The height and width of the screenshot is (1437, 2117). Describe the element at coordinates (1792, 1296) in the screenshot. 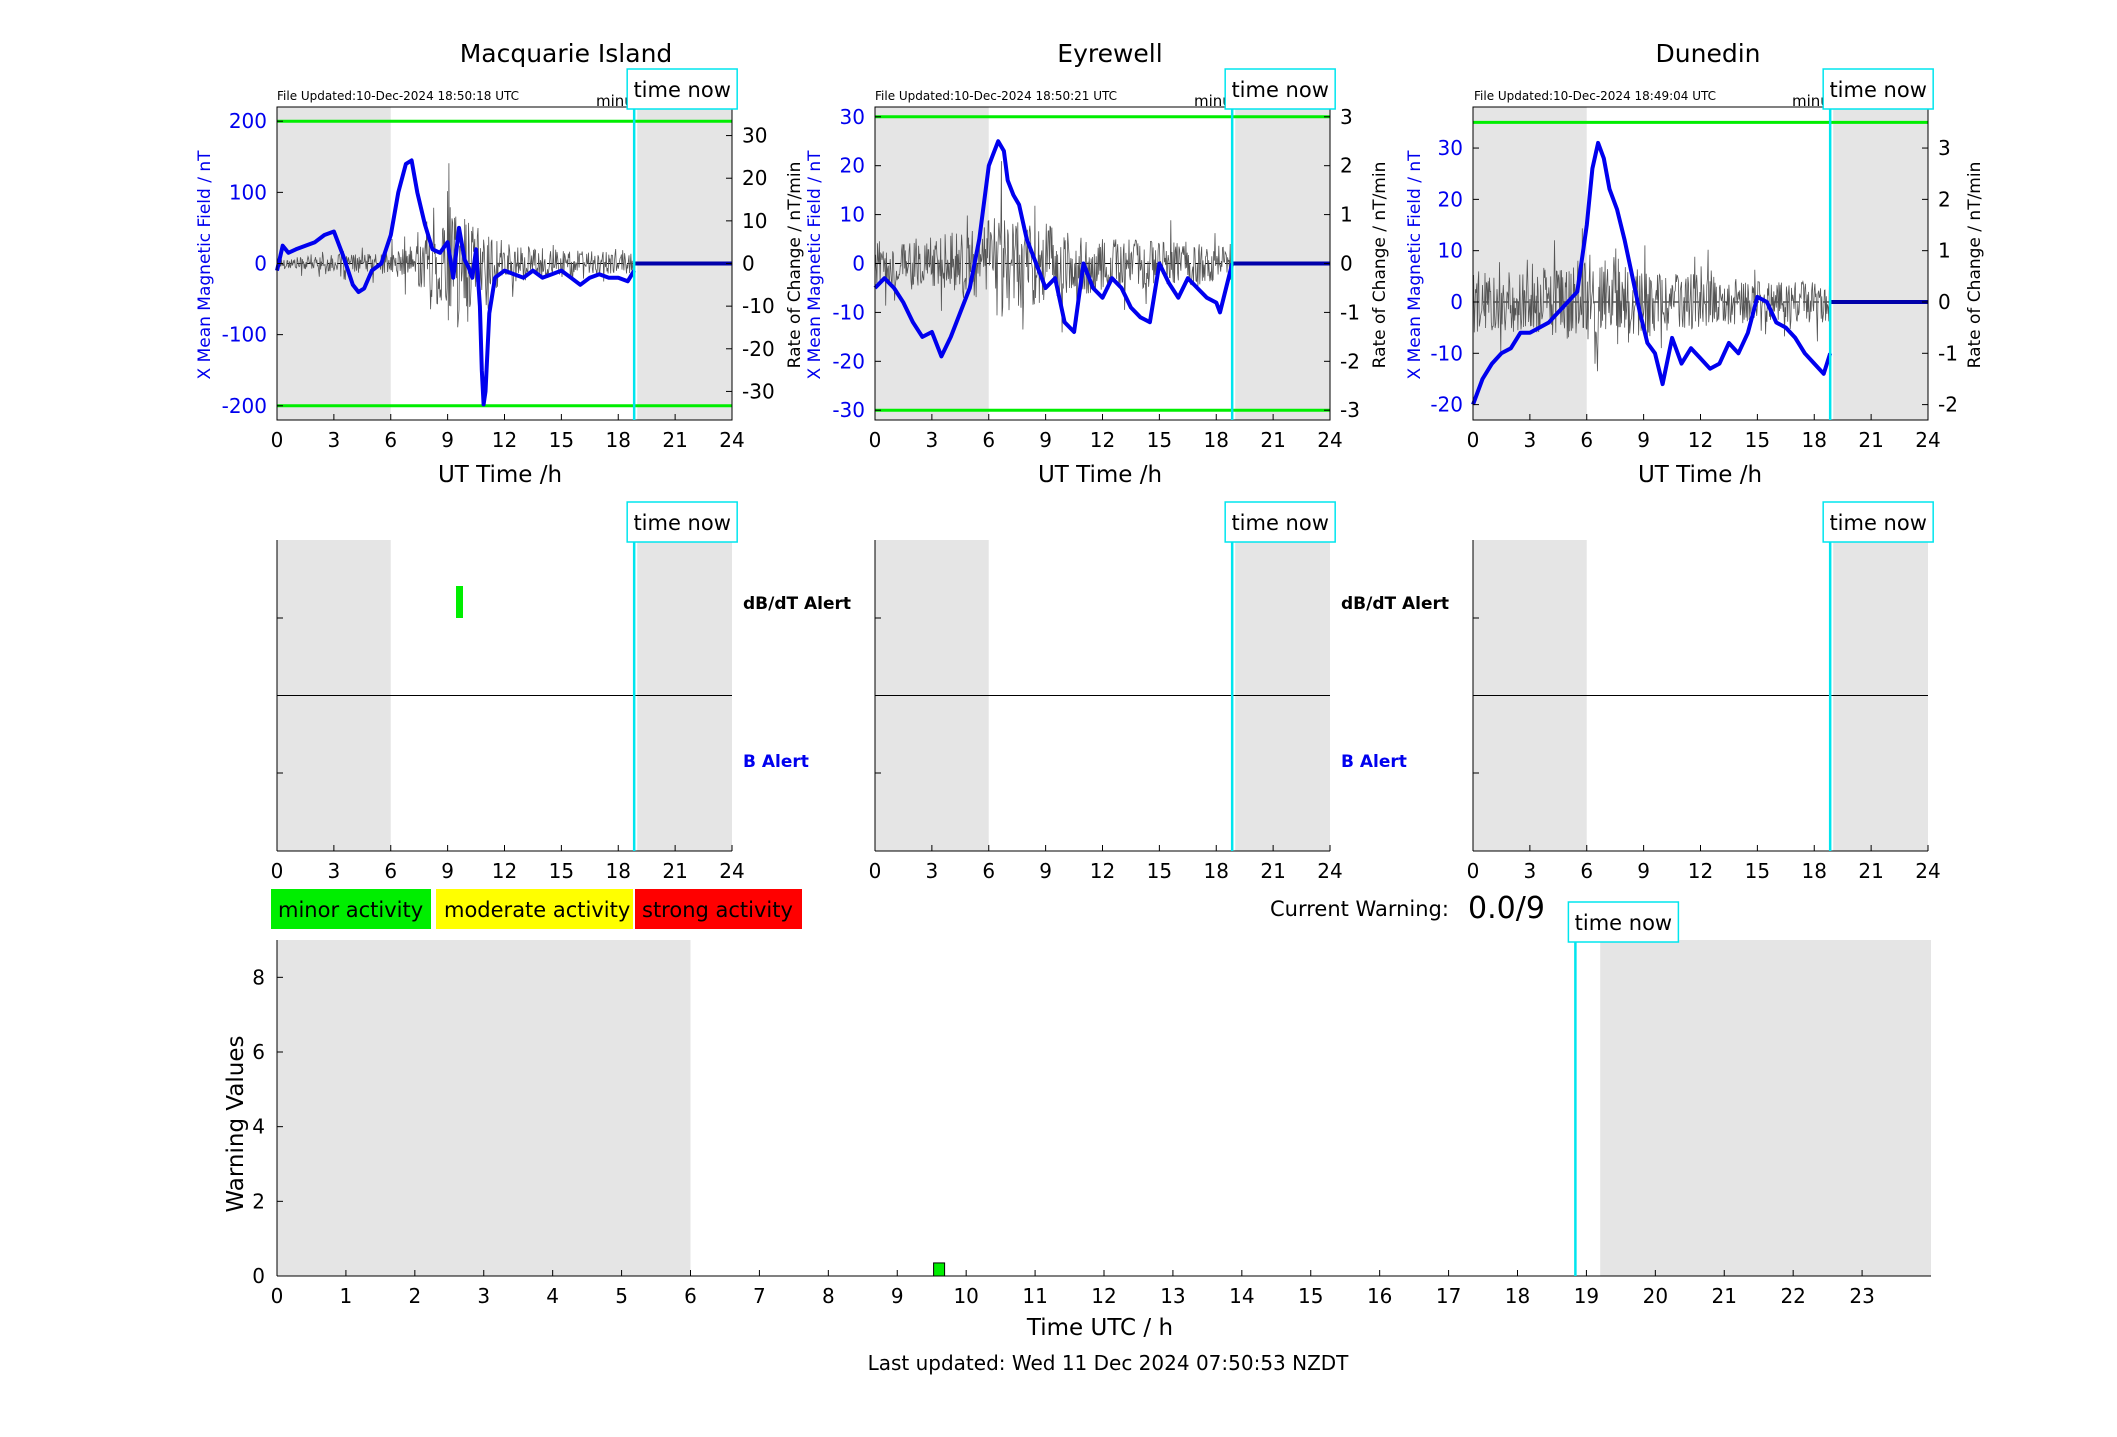

I see `warning-x-tick-label: 22` at that location.